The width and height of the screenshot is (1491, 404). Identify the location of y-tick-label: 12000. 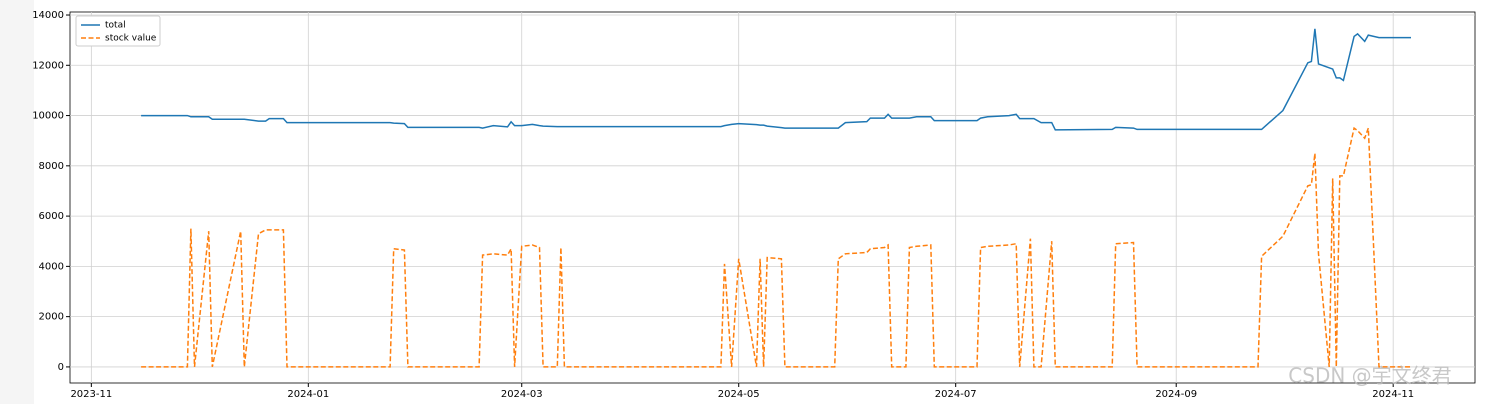
(48, 65).